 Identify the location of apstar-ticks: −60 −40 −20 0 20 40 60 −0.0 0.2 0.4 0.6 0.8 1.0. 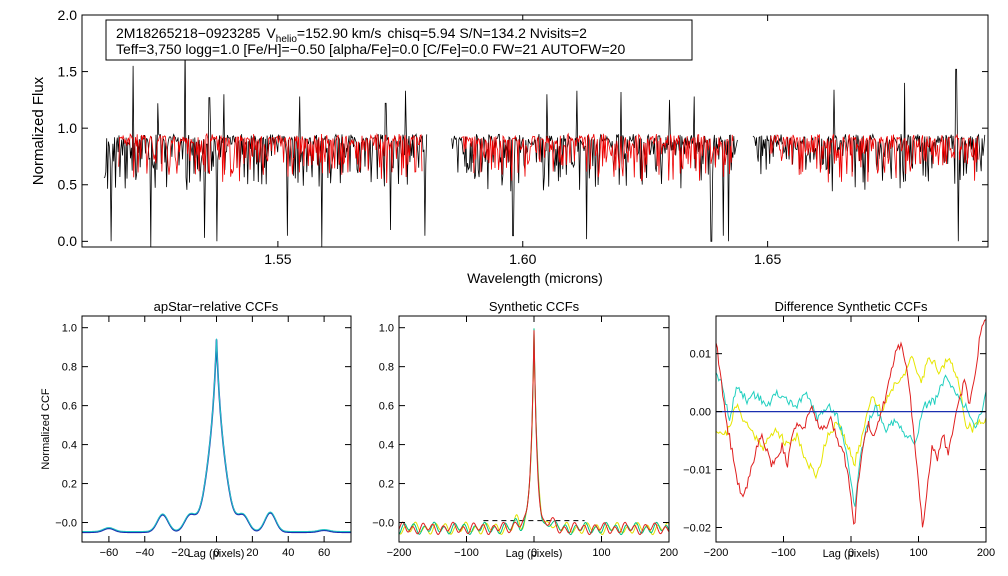
(203, 437).